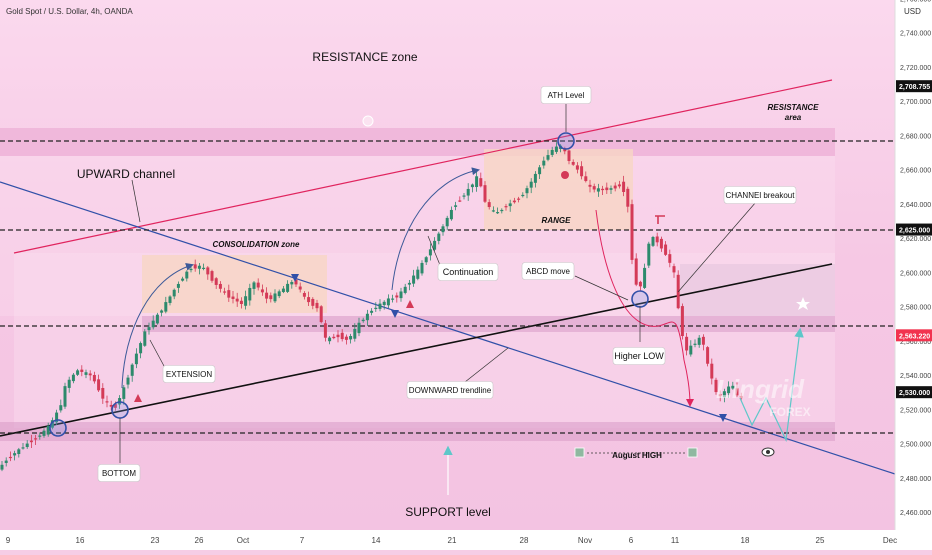 Image resolution: width=932 pixels, height=555 pixels. What do you see at coordinates (579, 452) in the screenshot?
I see `august-high-check-left` at bounding box center [579, 452].